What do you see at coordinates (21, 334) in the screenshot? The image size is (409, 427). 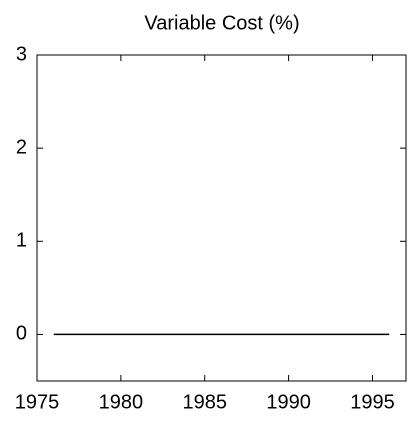 I see `y-tick-label: 0` at bounding box center [21, 334].